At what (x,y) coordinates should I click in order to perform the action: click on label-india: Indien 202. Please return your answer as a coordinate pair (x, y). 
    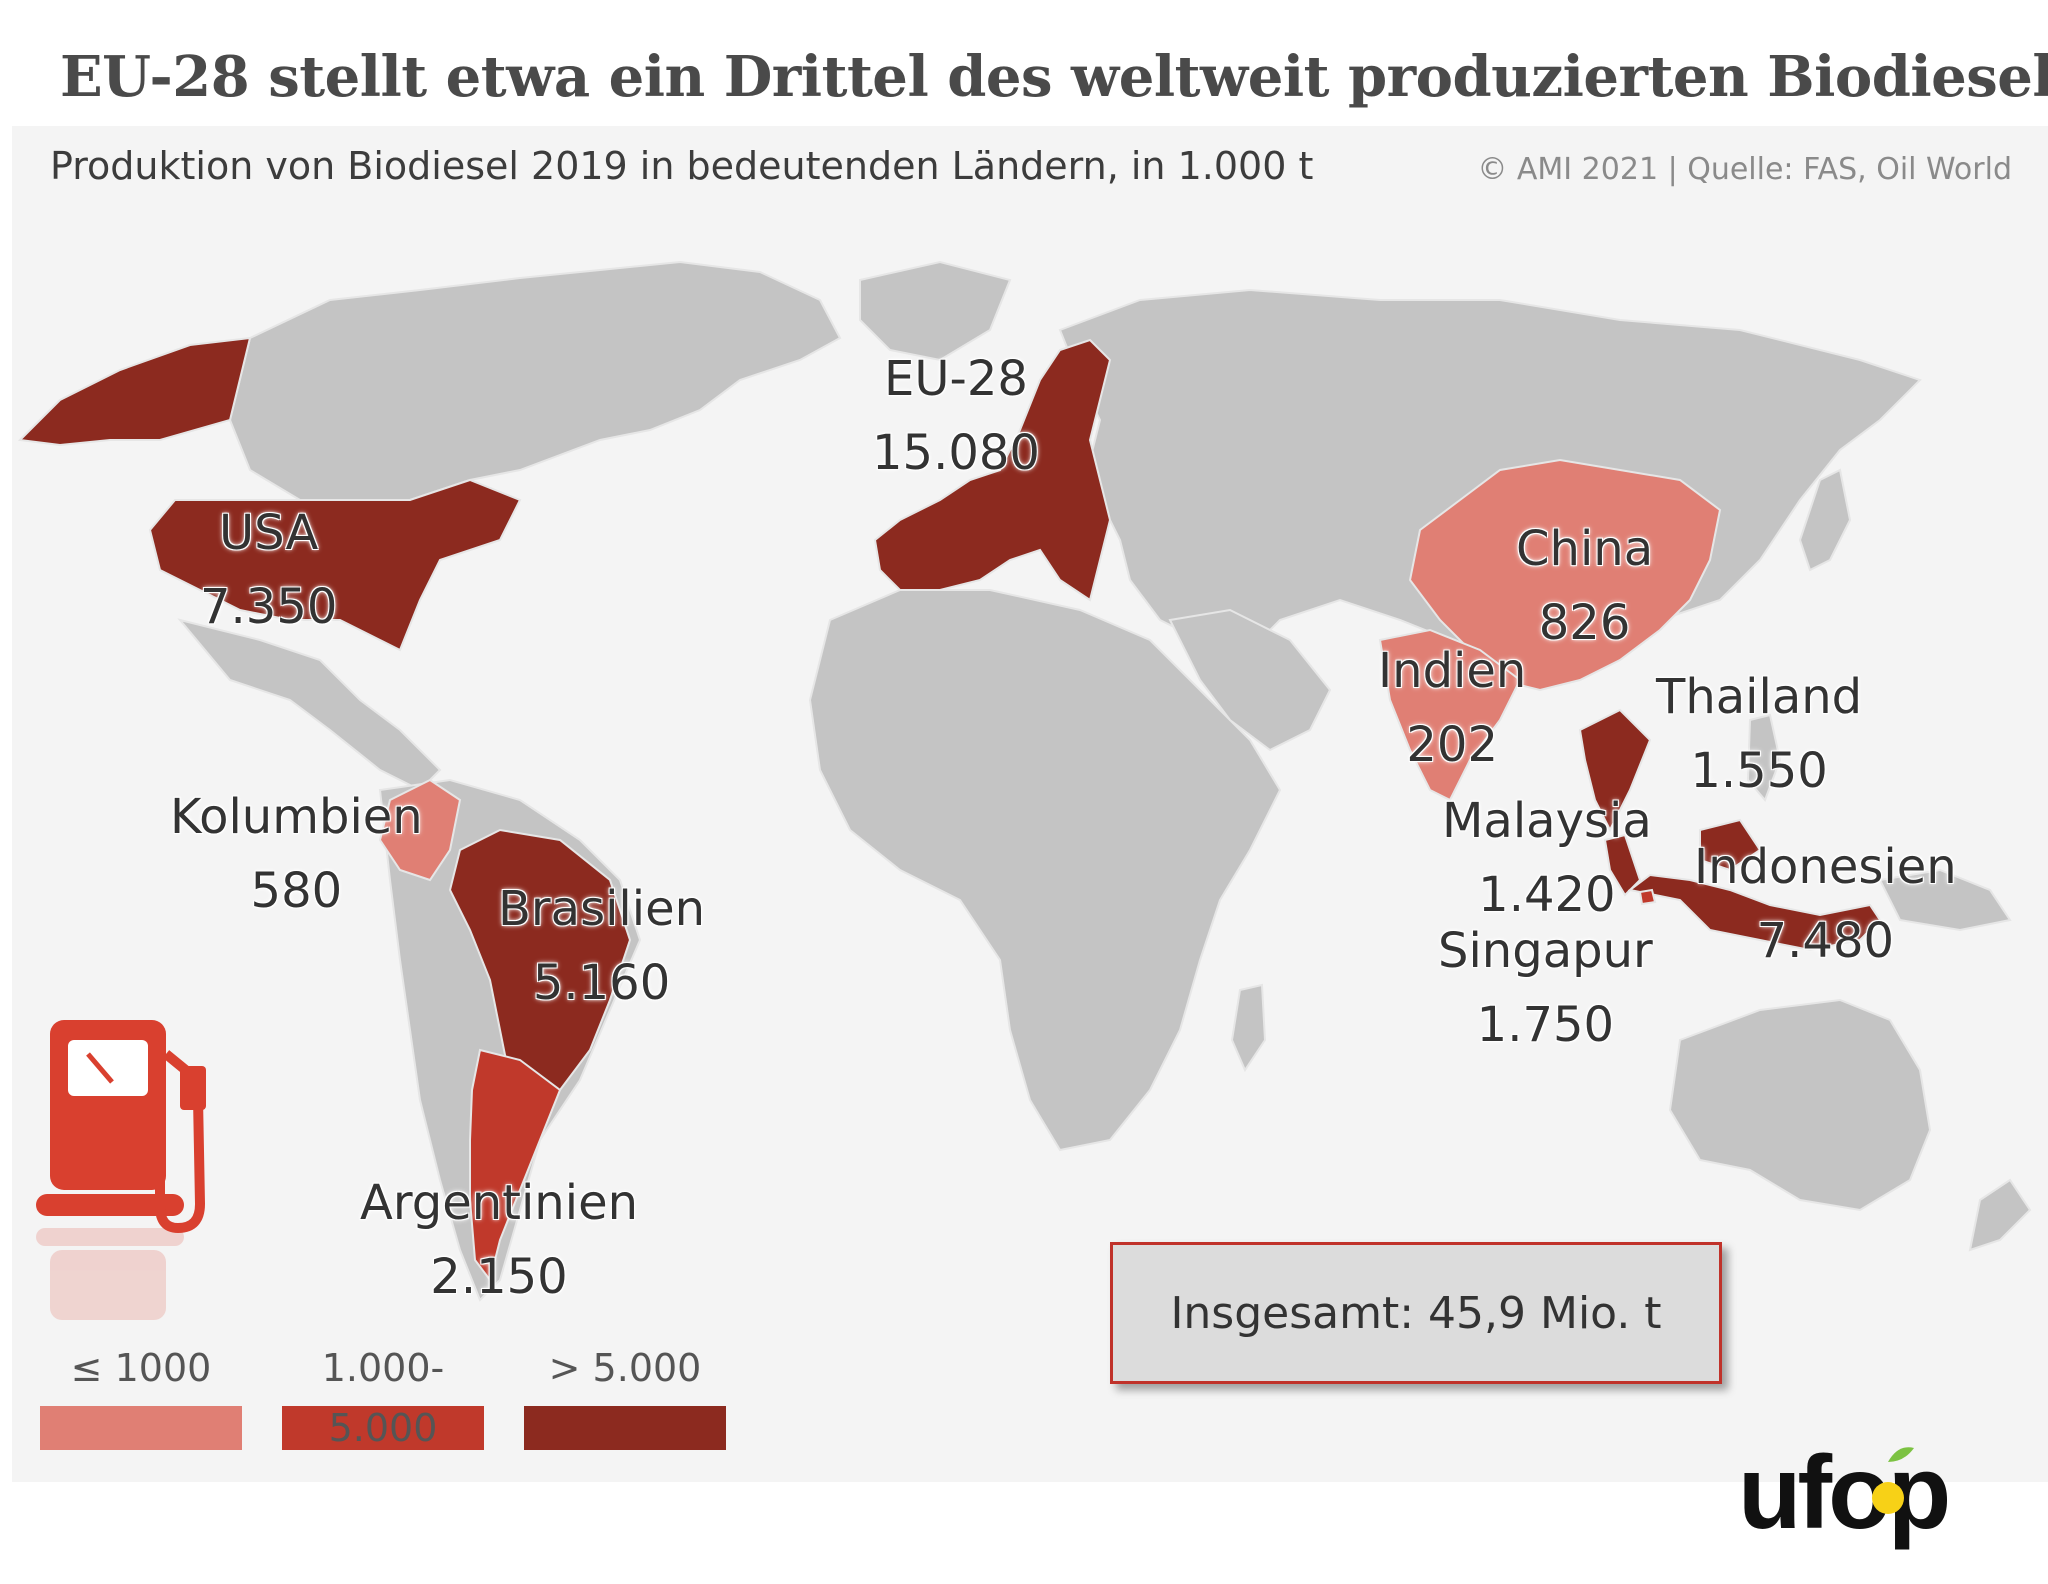
    Looking at the image, I should click on (1452, 708).